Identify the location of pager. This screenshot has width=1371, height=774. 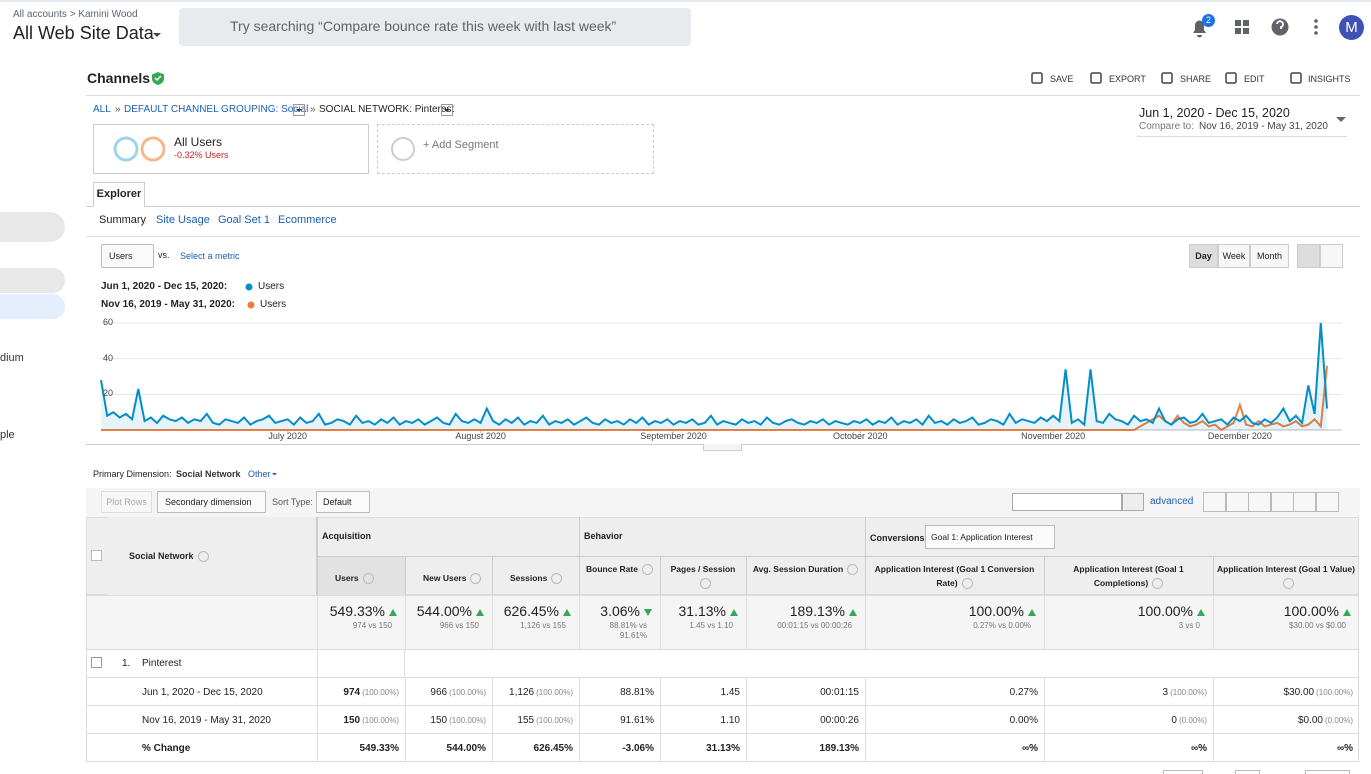
(1183, 772).